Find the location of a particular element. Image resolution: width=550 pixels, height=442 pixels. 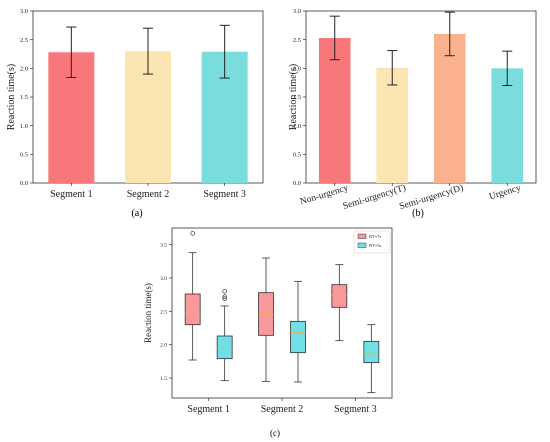

legend-label: BT=5s is located at coordinates (375, 245).